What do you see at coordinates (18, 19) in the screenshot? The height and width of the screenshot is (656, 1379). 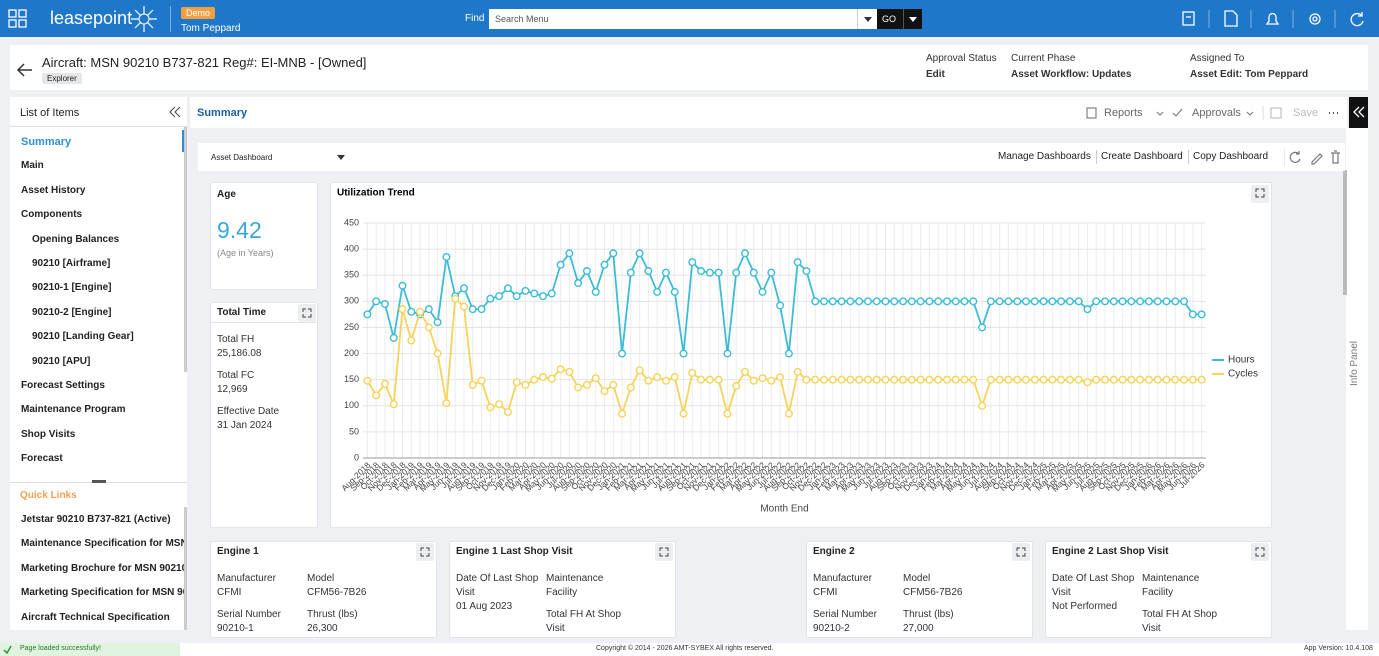 I see `apps-icon` at bounding box center [18, 19].